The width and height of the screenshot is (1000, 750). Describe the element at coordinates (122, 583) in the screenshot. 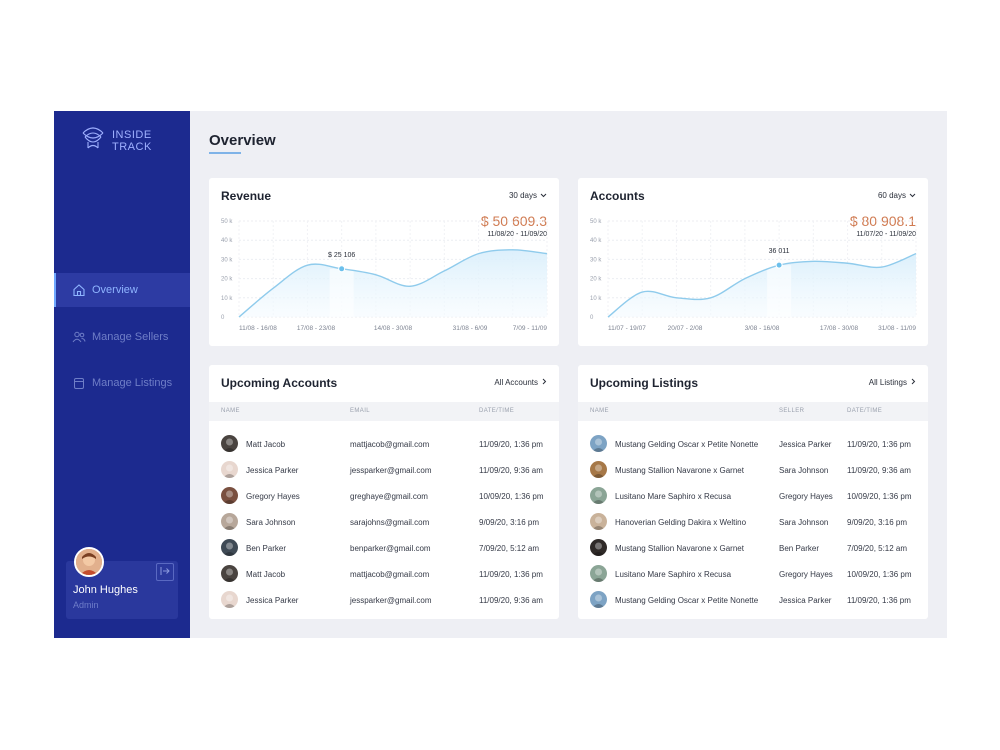

I see `user-card: John Hughes Admin` at that location.